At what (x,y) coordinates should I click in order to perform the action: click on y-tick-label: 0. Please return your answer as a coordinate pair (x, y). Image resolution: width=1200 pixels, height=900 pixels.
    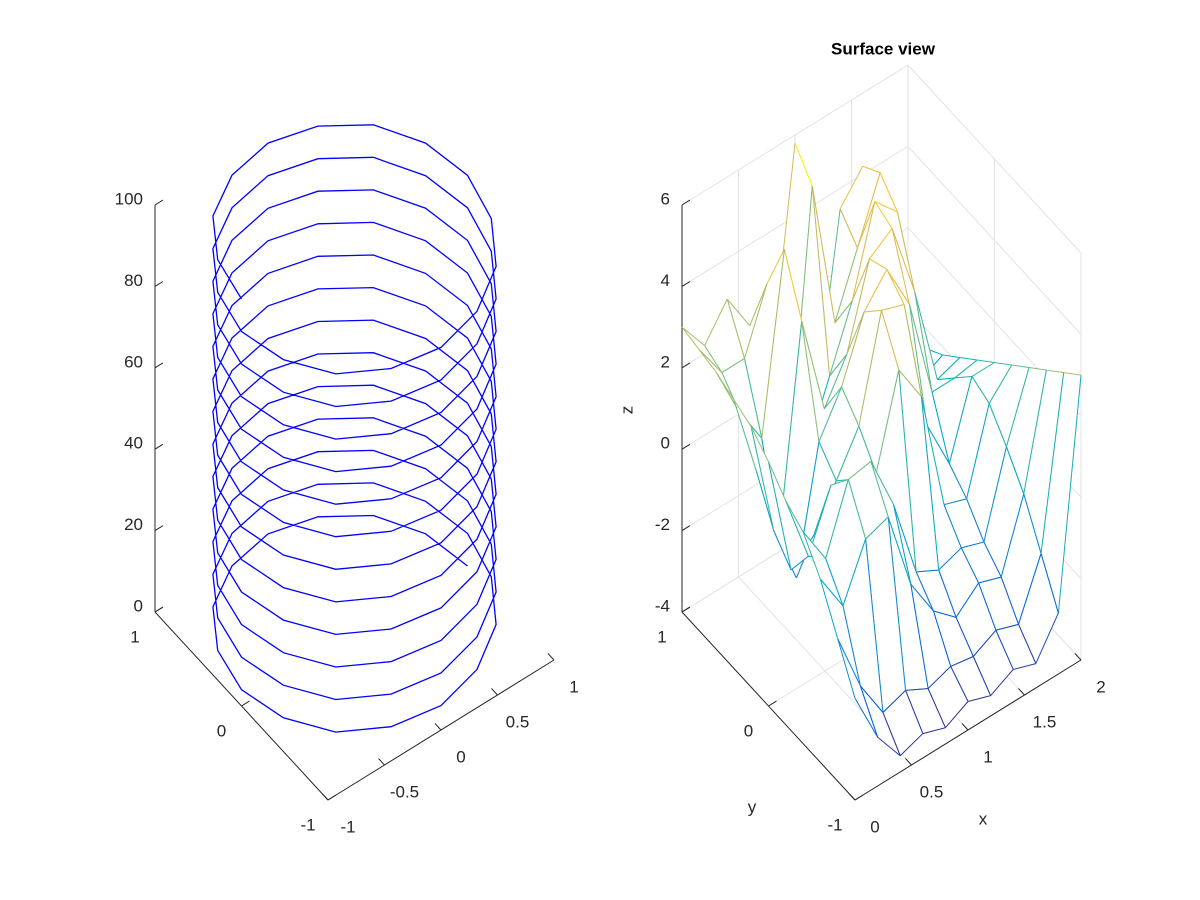
    Looking at the image, I should click on (221, 730).